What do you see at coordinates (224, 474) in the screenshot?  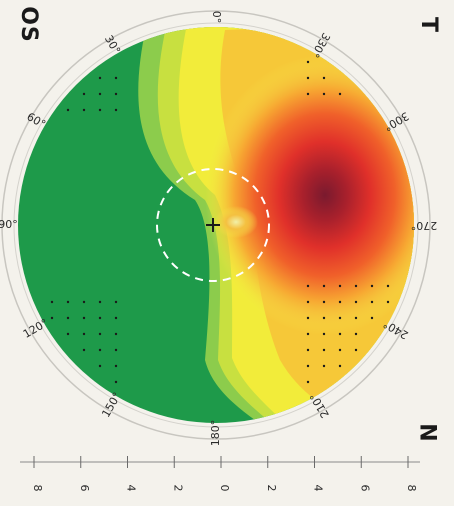 I see `scale-ticks: 8 6 4 2 0 2 4 6 8` at bounding box center [224, 474].